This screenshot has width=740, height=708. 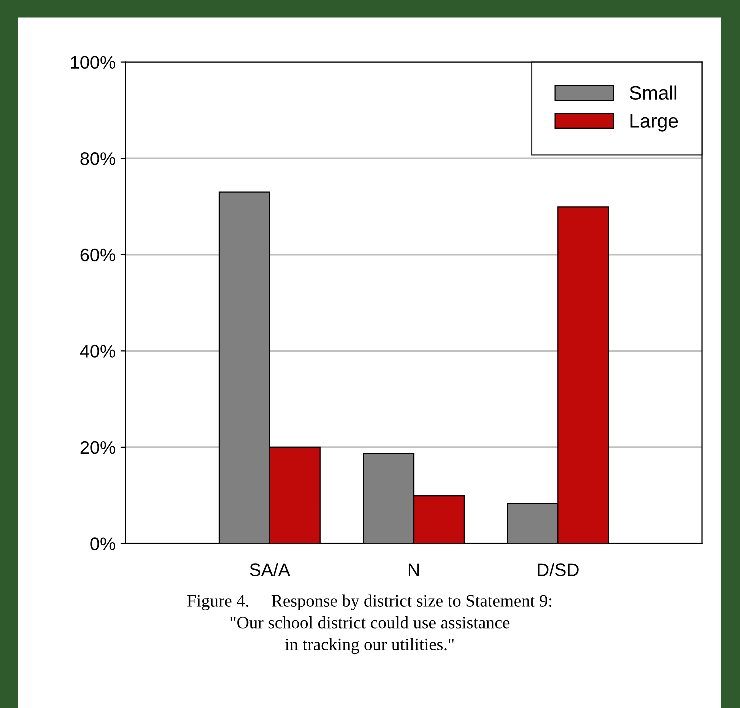 I want to click on y-tick-label: 60%, so click(x=98, y=255).